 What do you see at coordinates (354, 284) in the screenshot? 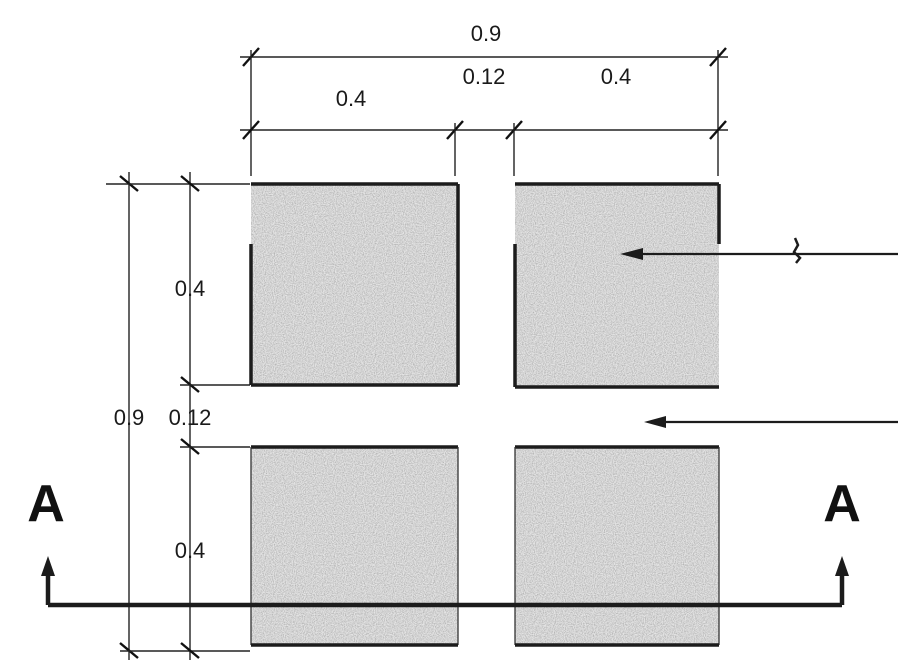
I see `block-top-left` at bounding box center [354, 284].